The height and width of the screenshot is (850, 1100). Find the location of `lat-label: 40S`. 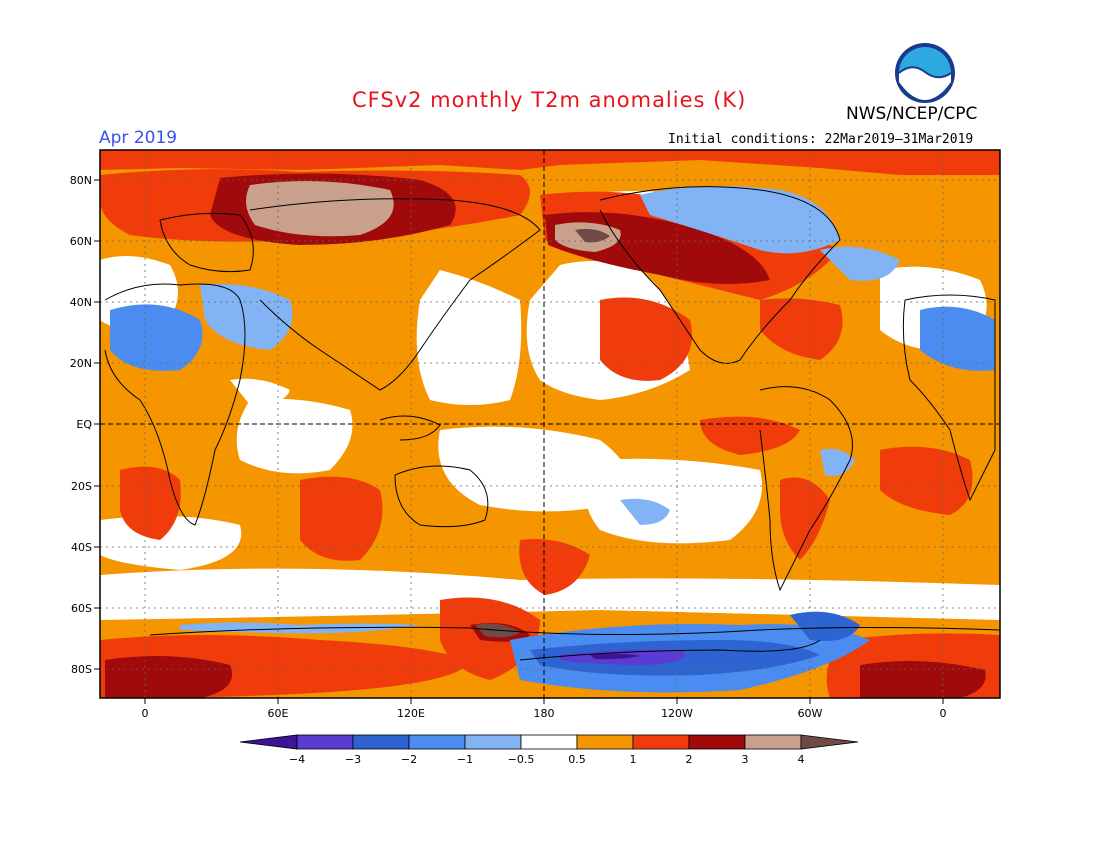

lat-label: 40S is located at coordinates (81, 547).